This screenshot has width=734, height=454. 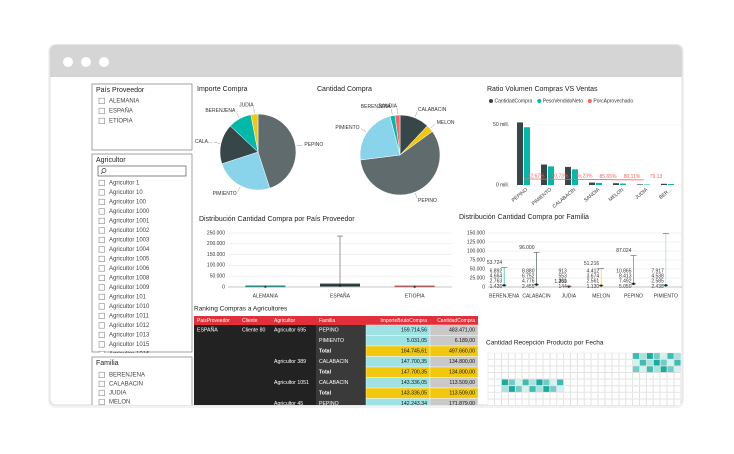 I want to click on chart-title: Cantidad Recepción Producto por Fecha, so click(x=545, y=343).